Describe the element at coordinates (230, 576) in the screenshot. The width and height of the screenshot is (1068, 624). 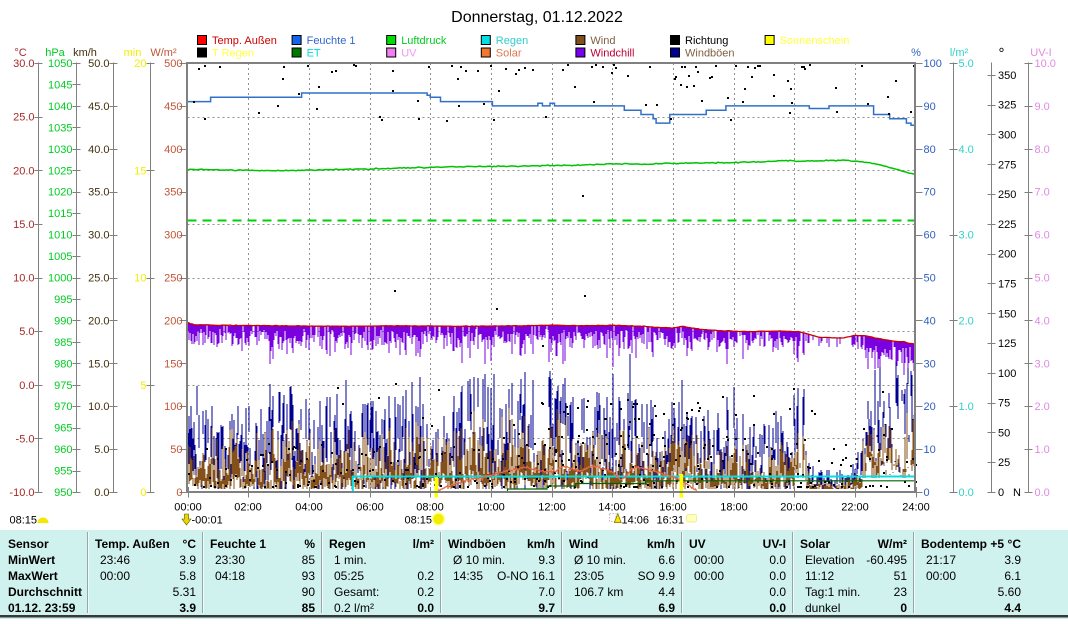
I see `svg-text: 04:18` at that location.